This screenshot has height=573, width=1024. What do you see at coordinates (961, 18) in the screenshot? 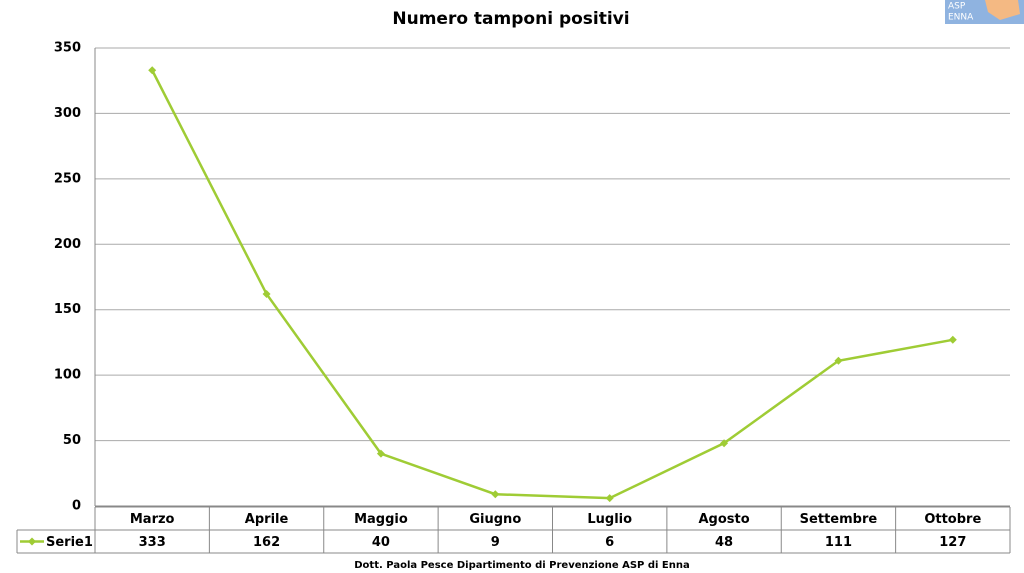
I see `logo-text: ENNA` at bounding box center [961, 18].